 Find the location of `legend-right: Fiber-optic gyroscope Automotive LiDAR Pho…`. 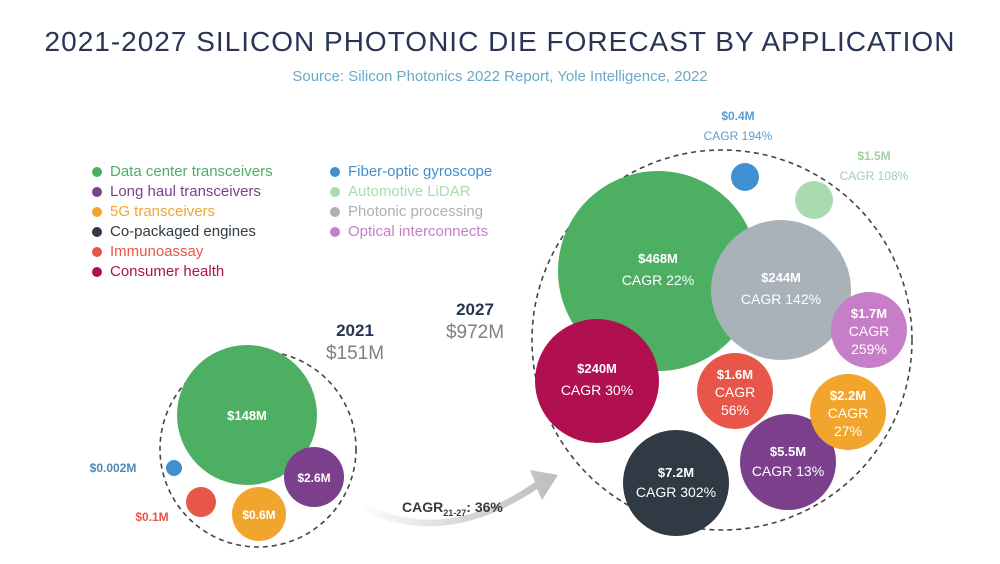

legend-right: Fiber-optic gyroscope Automotive LiDAR Pho… is located at coordinates (411, 202).